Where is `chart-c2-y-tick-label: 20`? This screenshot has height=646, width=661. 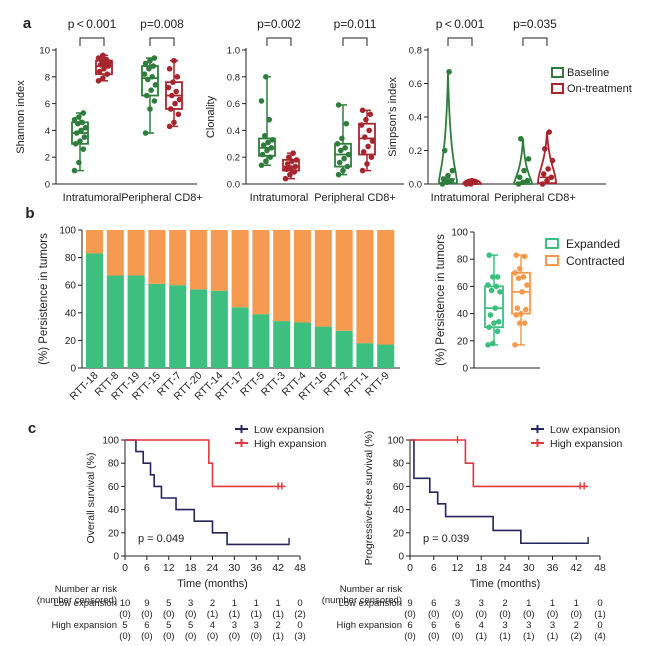 chart-c2-y-tick-label: 20 is located at coordinates (399, 533).